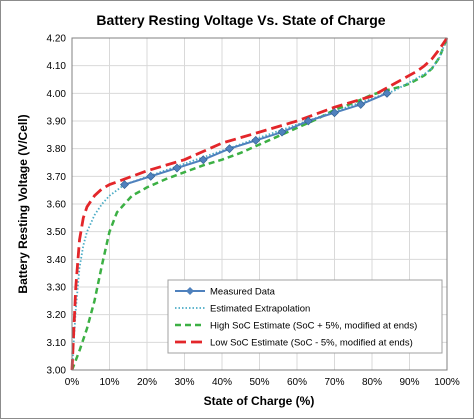  Describe the element at coordinates (57, 232) in the screenshot. I see `y-tick-label: 3.50` at that location.